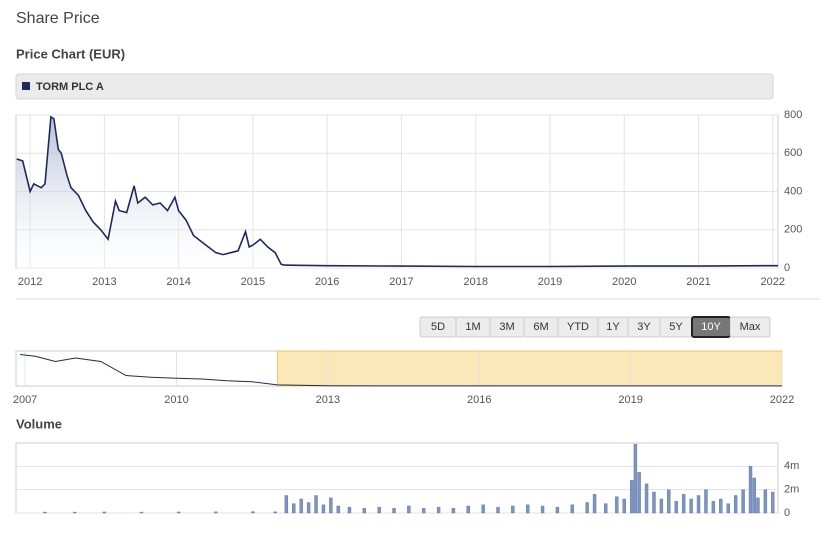  I want to click on range-button: 1Y, so click(613, 327).